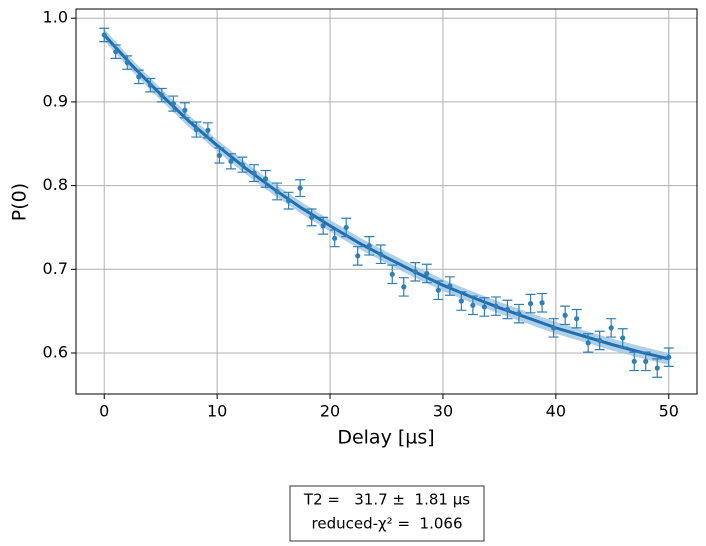 This screenshot has width=706, height=546. Describe the element at coordinates (20, 202) in the screenshot. I see `y-axis-label: P(0)` at that location.